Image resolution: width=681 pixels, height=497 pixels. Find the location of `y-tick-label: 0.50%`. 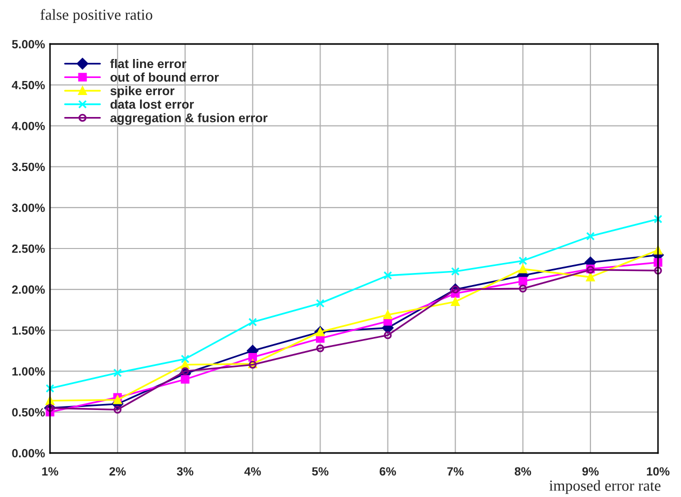

y-tick-label: 0.50% is located at coordinates (28, 412).